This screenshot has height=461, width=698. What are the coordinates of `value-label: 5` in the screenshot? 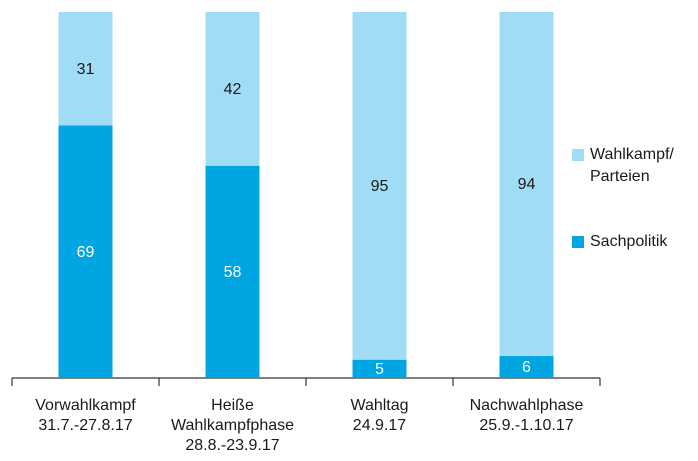 It's located at (379, 369).